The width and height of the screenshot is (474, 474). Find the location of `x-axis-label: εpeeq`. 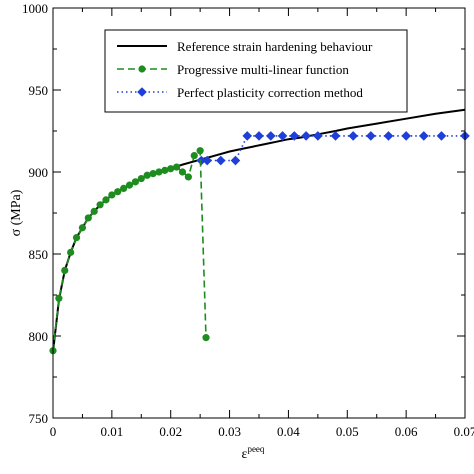

x-axis-label: εpeeq is located at coordinates (253, 453).